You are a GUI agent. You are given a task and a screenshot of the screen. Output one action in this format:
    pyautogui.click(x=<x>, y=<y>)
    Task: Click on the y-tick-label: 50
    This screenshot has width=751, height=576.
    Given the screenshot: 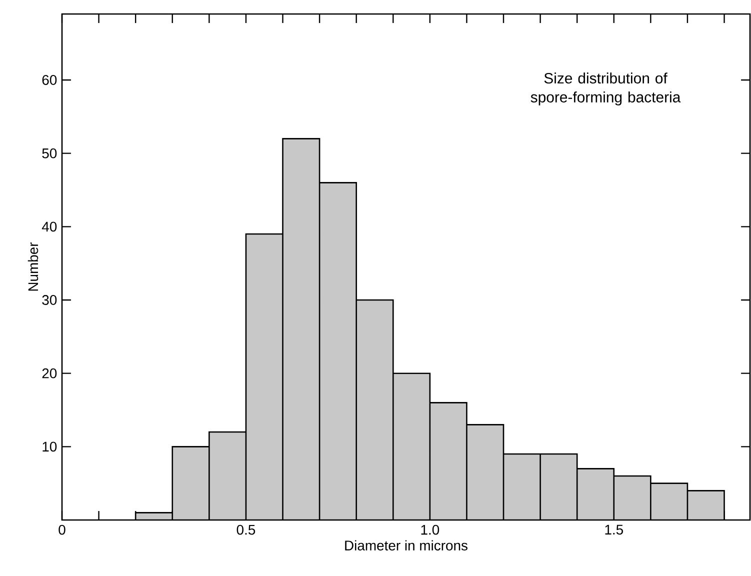 What is the action you would take?
    pyautogui.click(x=49, y=153)
    